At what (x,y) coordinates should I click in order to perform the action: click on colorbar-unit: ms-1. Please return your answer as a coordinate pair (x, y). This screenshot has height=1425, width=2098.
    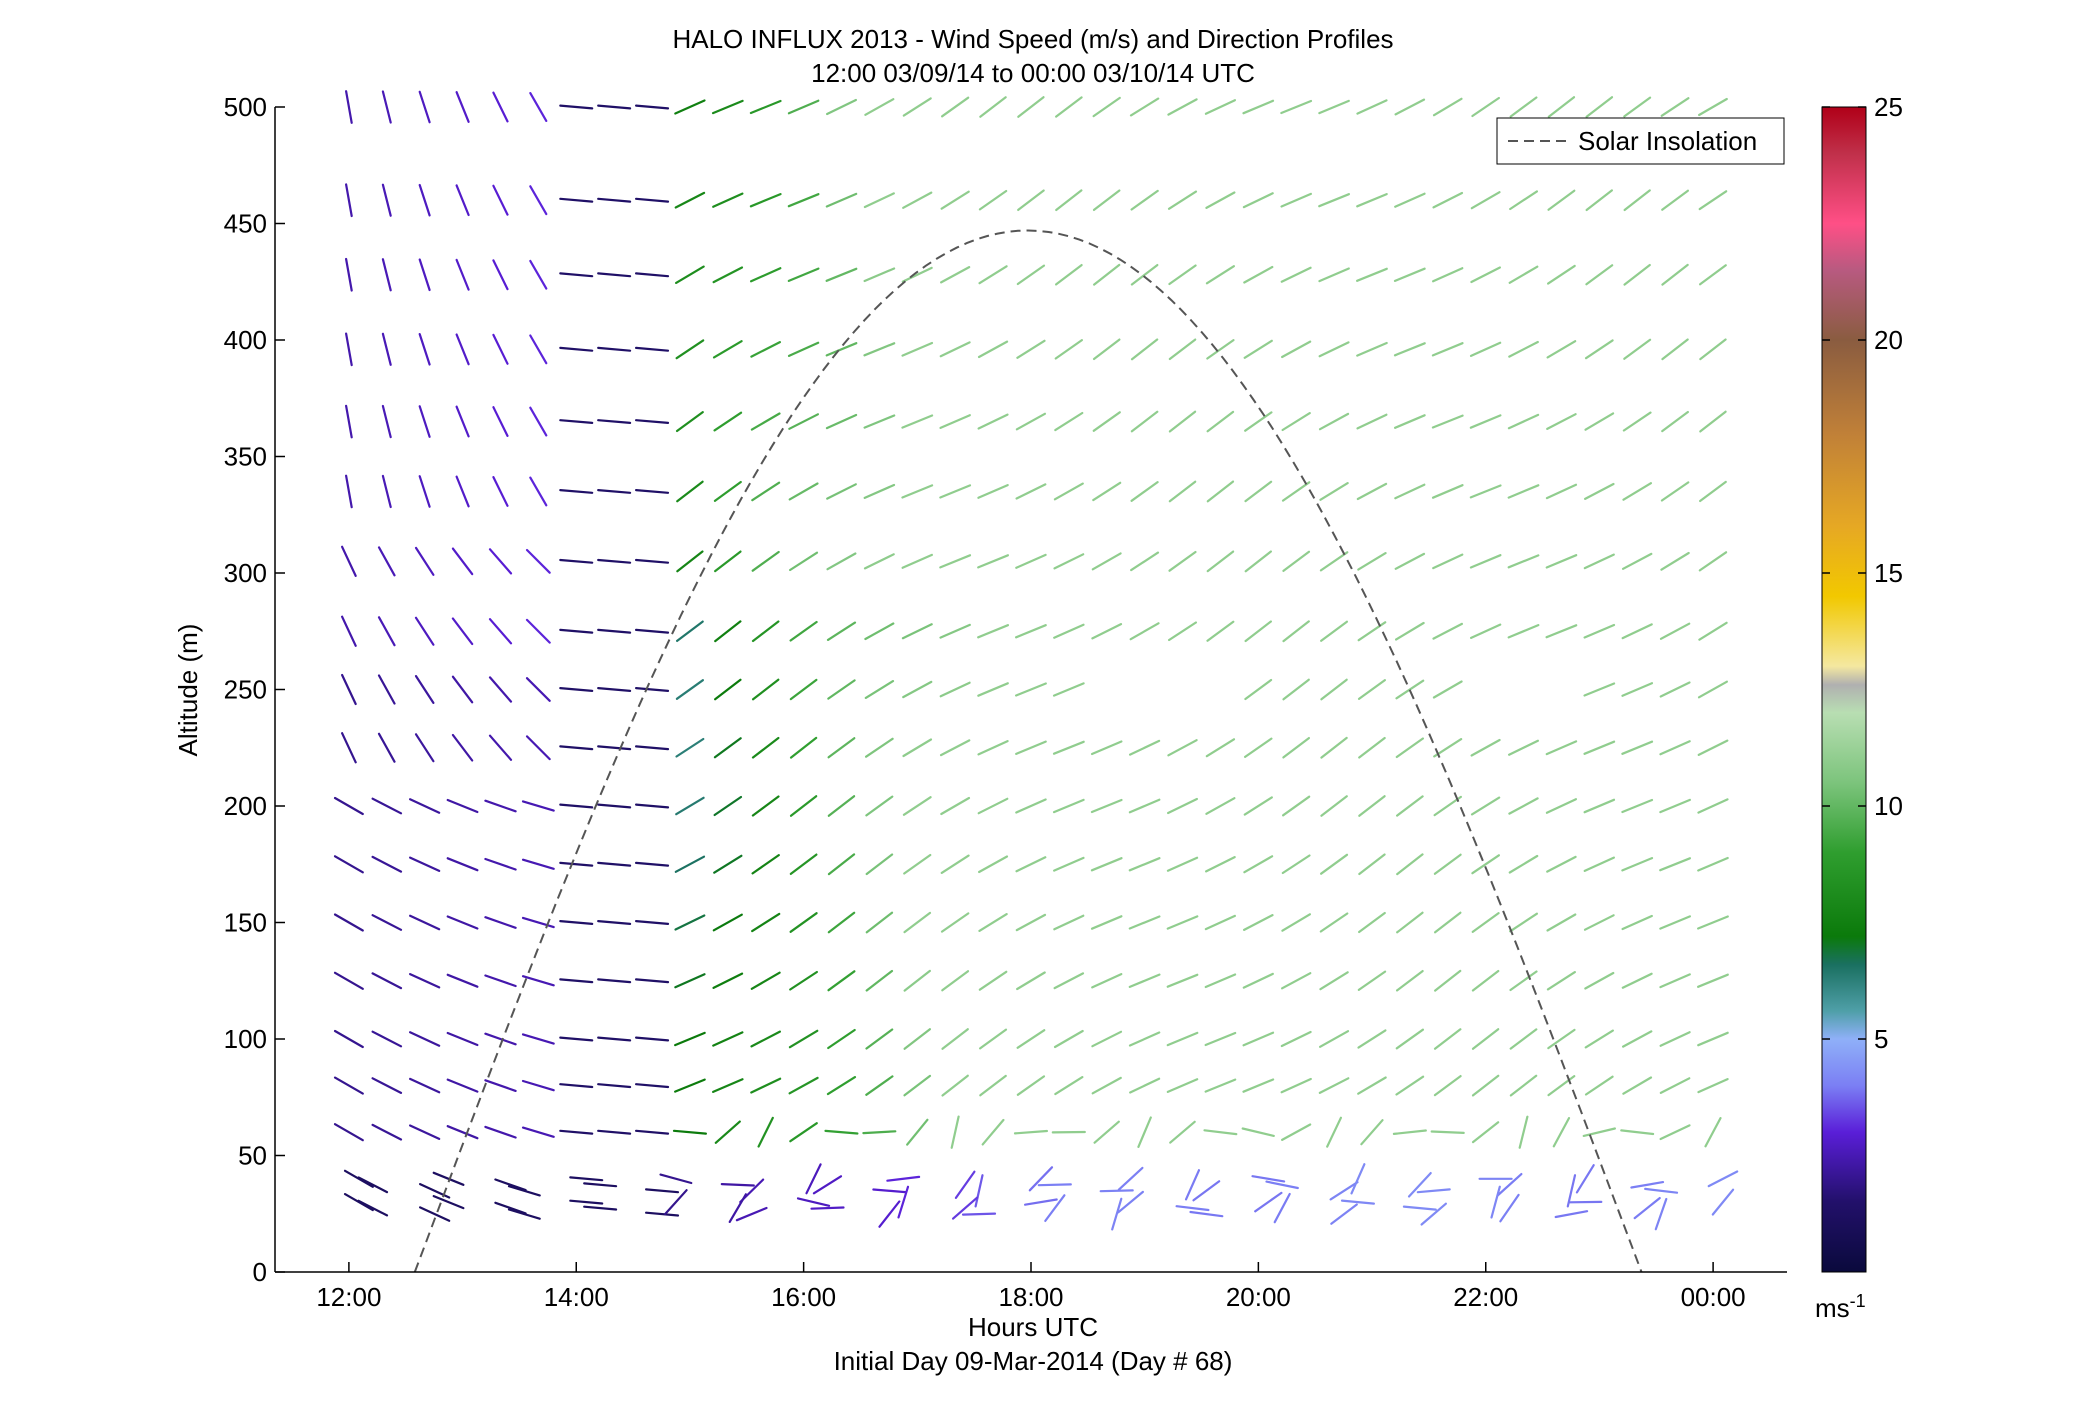
    Looking at the image, I should click on (1840, 1307).